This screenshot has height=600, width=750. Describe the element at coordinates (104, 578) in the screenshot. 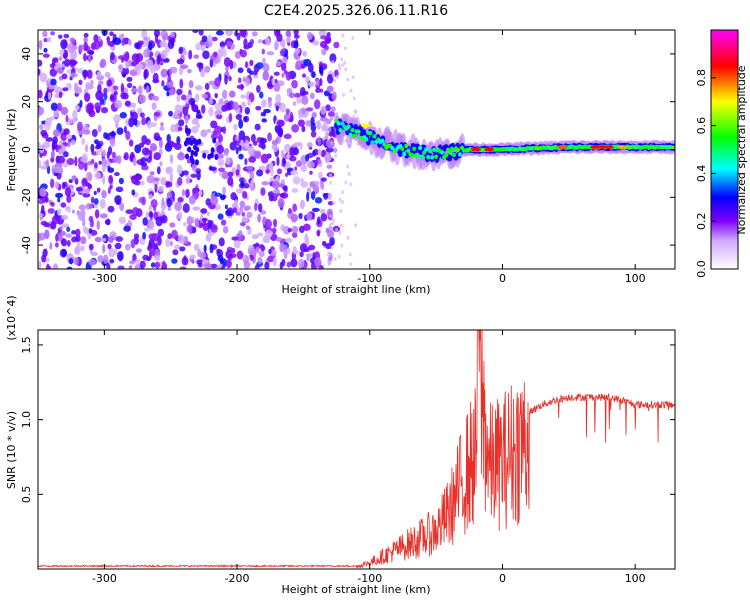

I see `x-tick-label: -300` at that location.